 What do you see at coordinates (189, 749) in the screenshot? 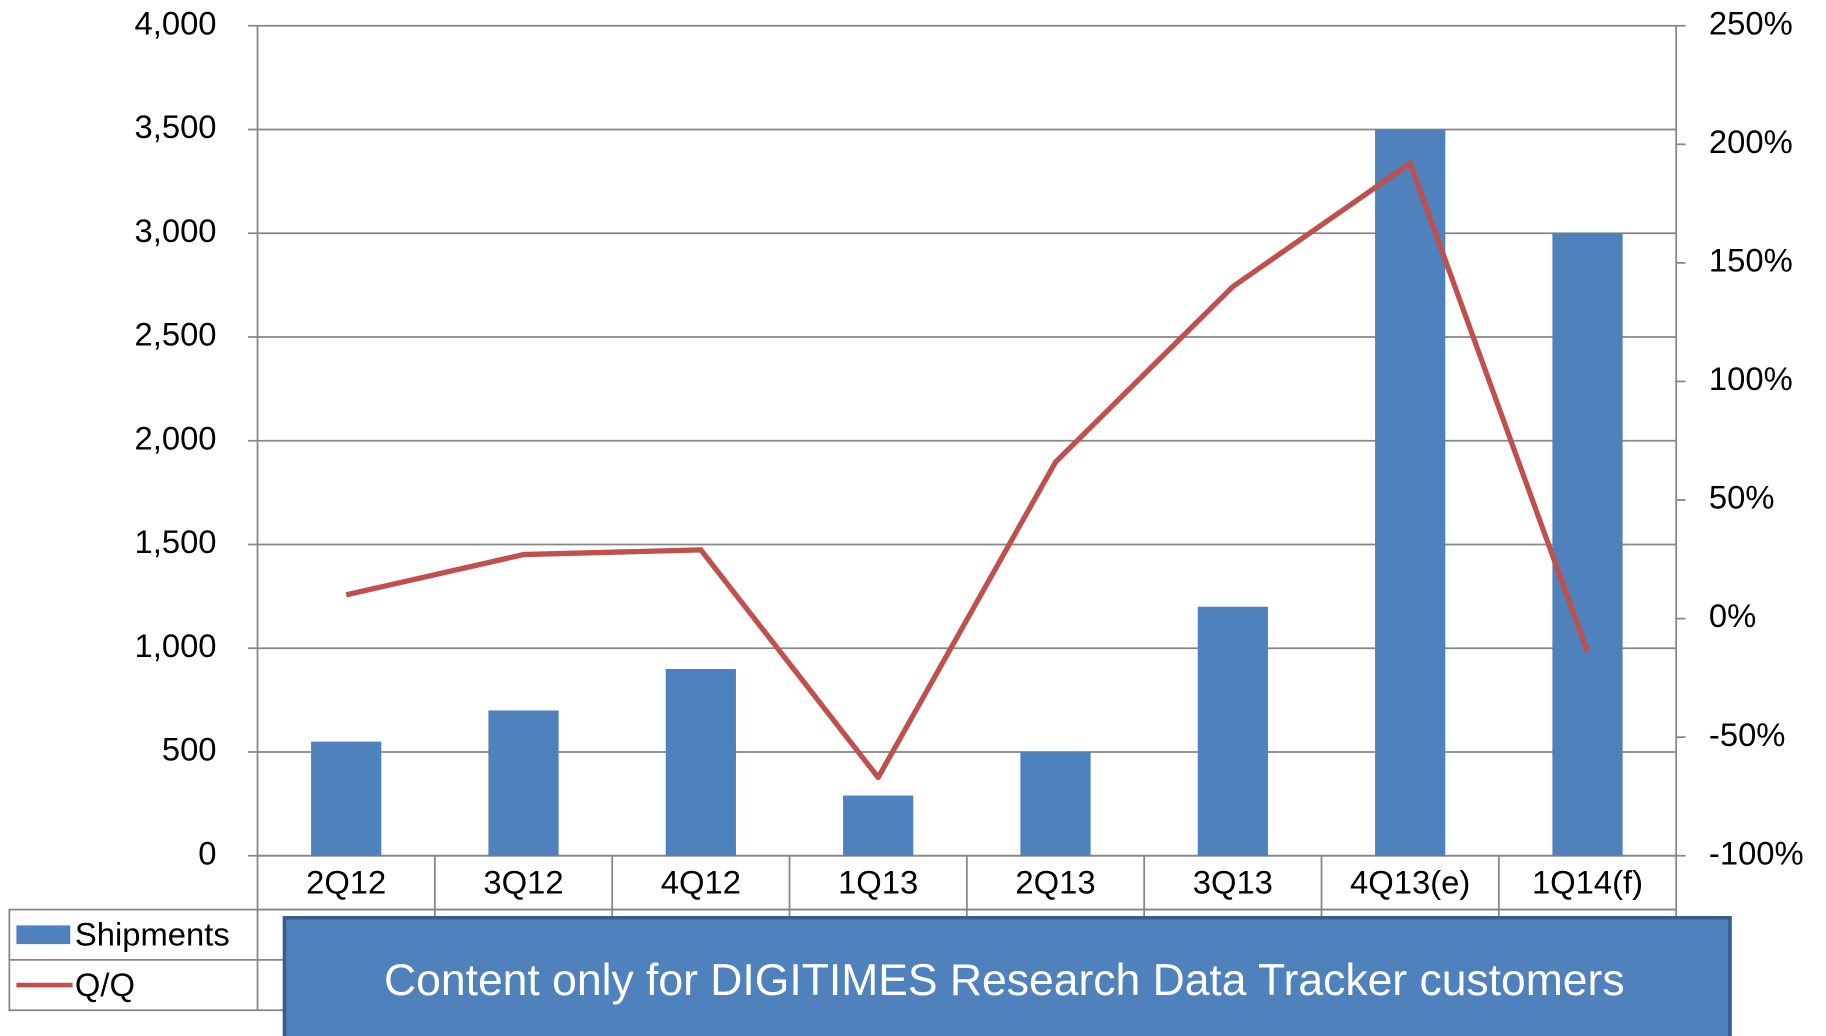
I see `y-tick-label: 500` at bounding box center [189, 749].